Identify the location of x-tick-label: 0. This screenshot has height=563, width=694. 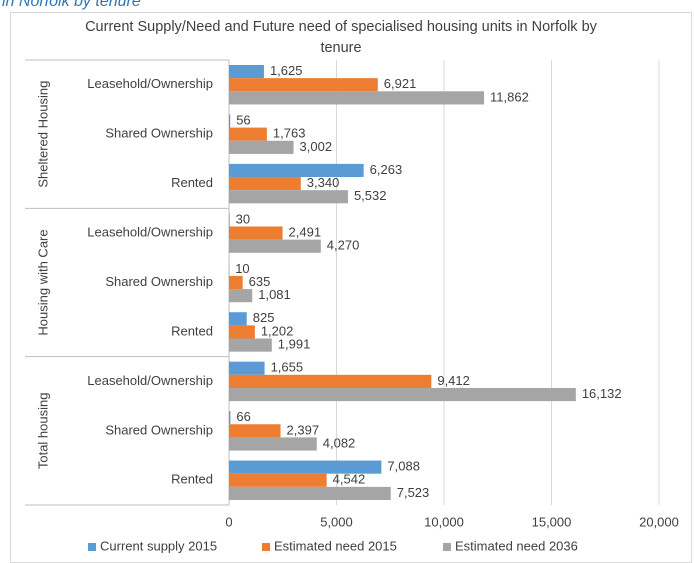
(228, 521).